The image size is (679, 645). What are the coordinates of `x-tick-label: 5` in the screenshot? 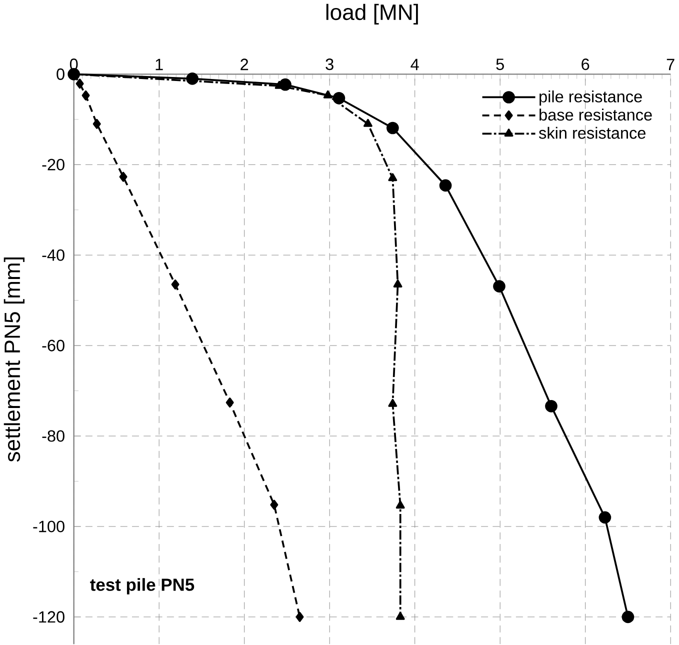 It's located at (500, 64).